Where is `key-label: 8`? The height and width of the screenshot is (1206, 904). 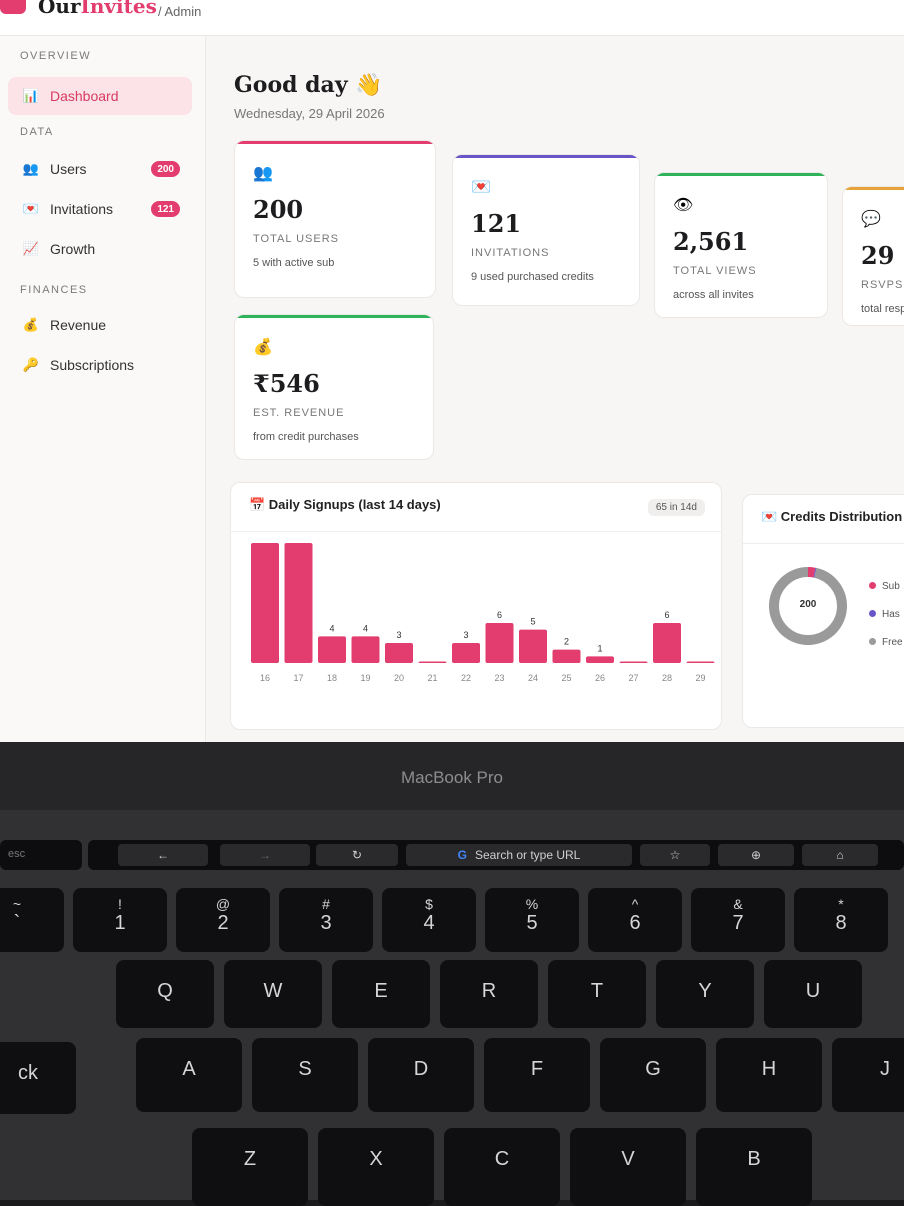
key-label: 8 is located at coordinates (841, 923).